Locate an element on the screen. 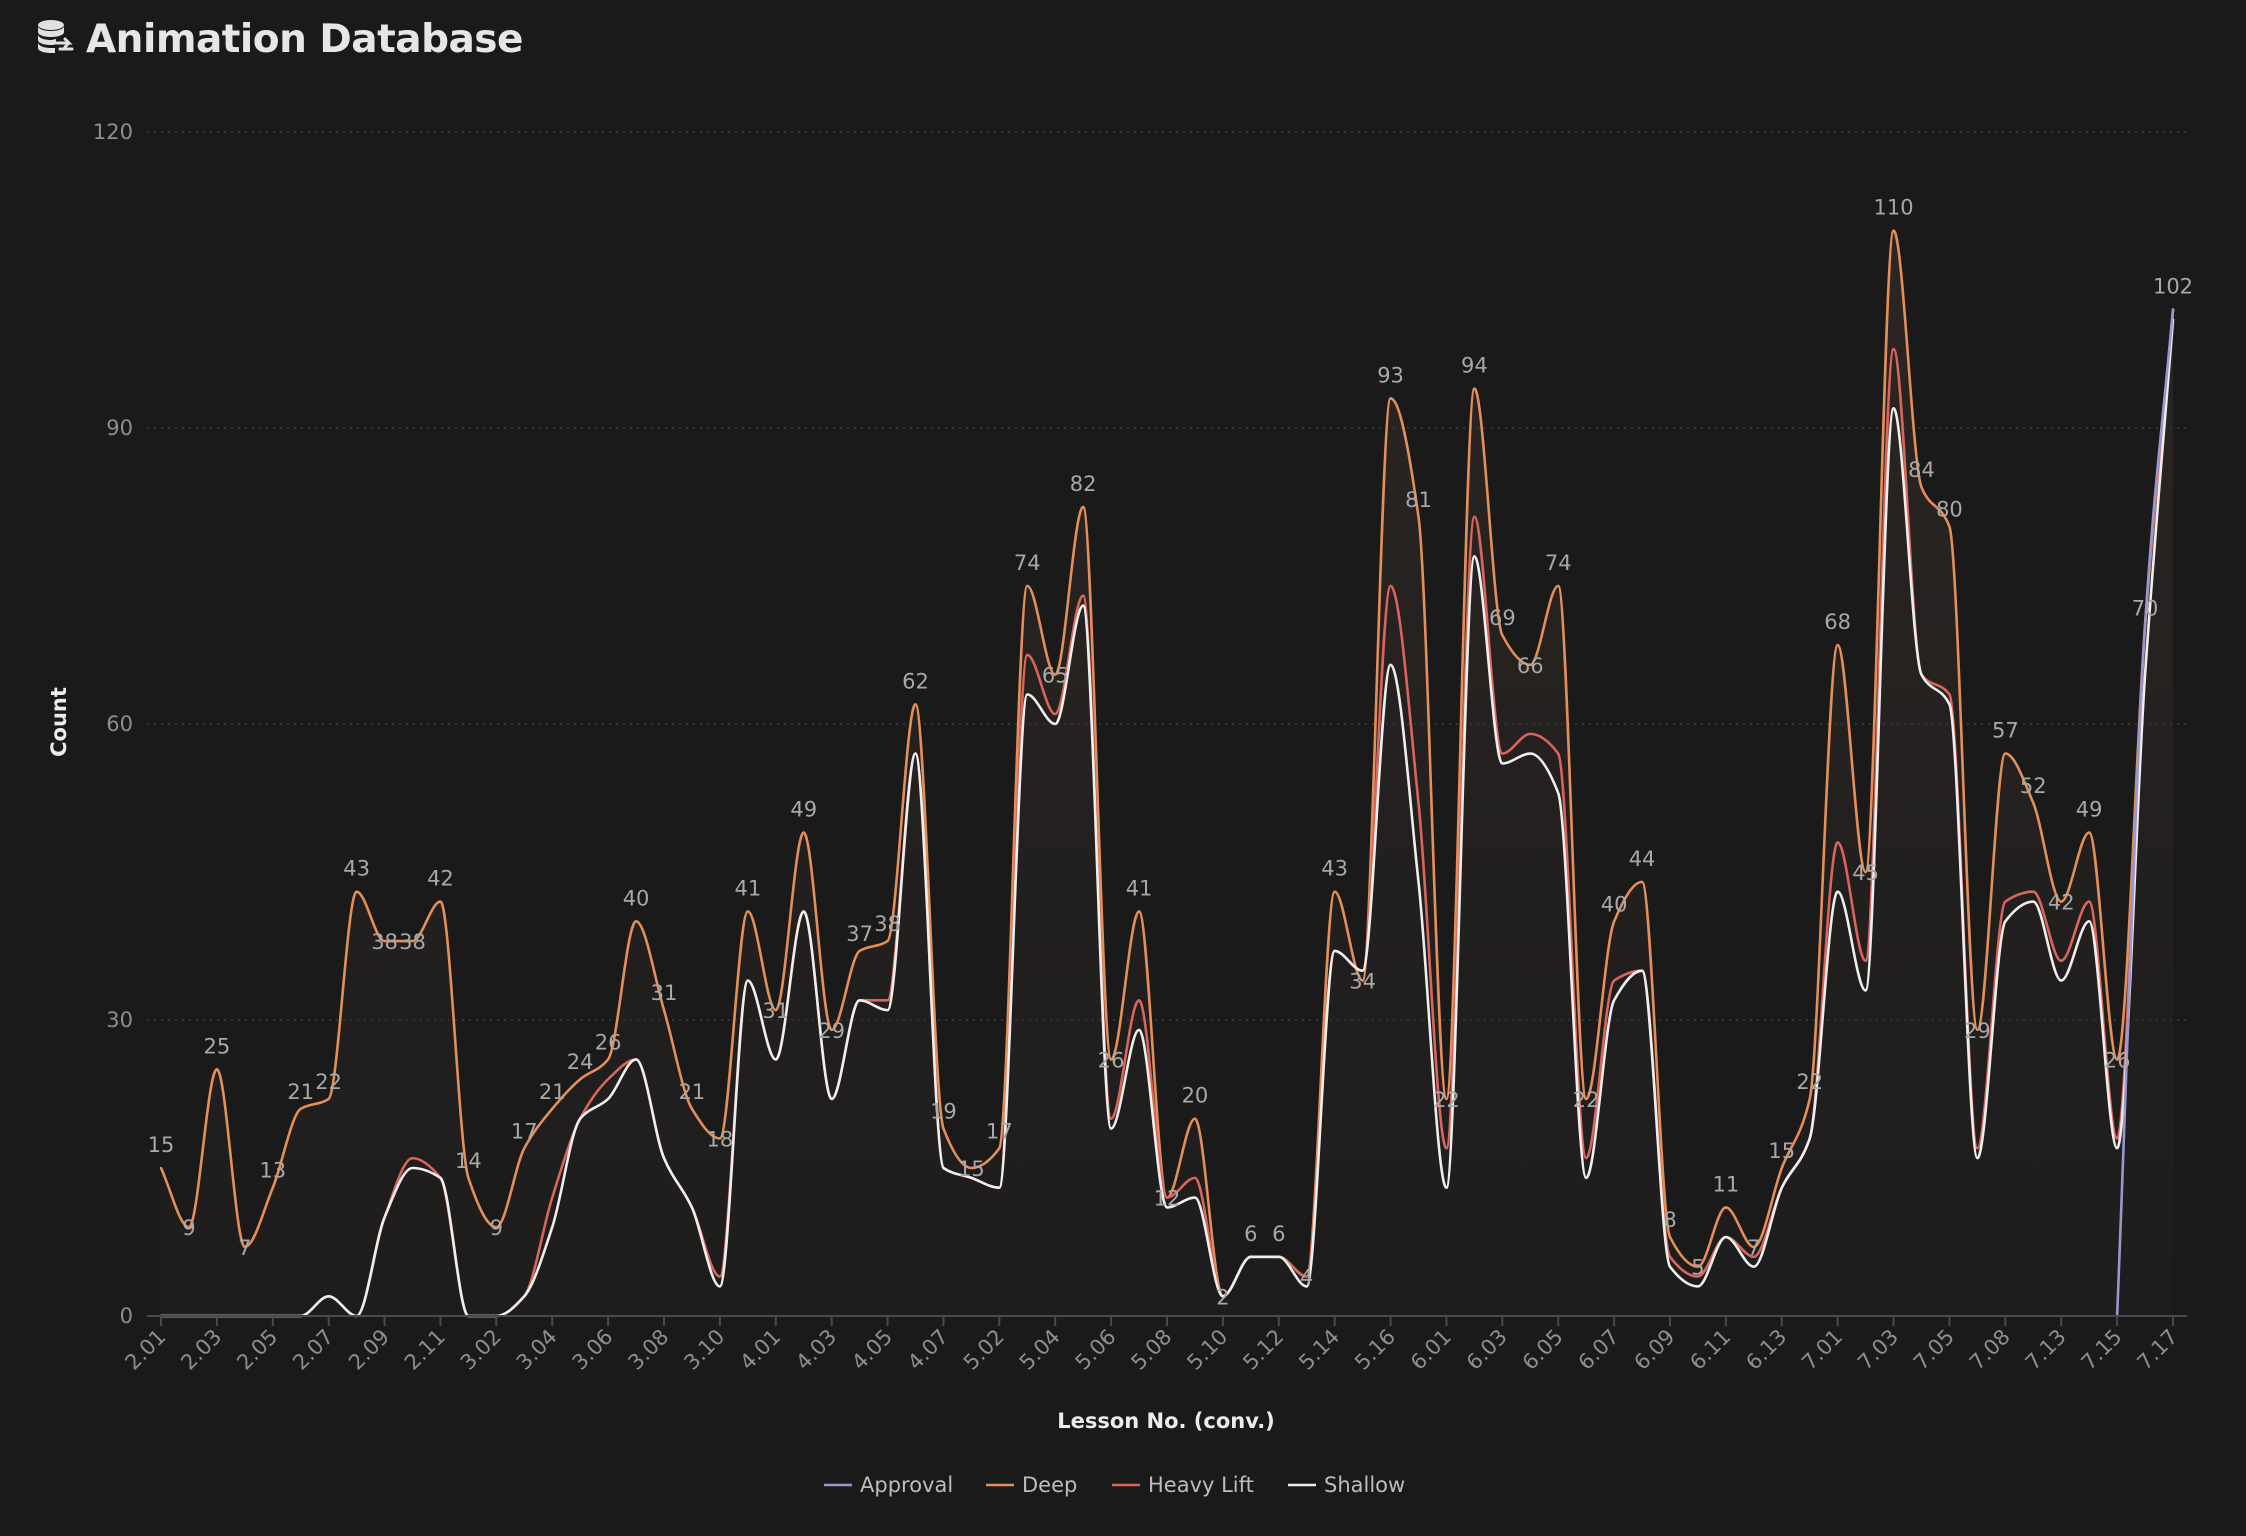 This screenshot has height=1536, width=2246. data-label: 94 is located at coordinates (1474, 366).